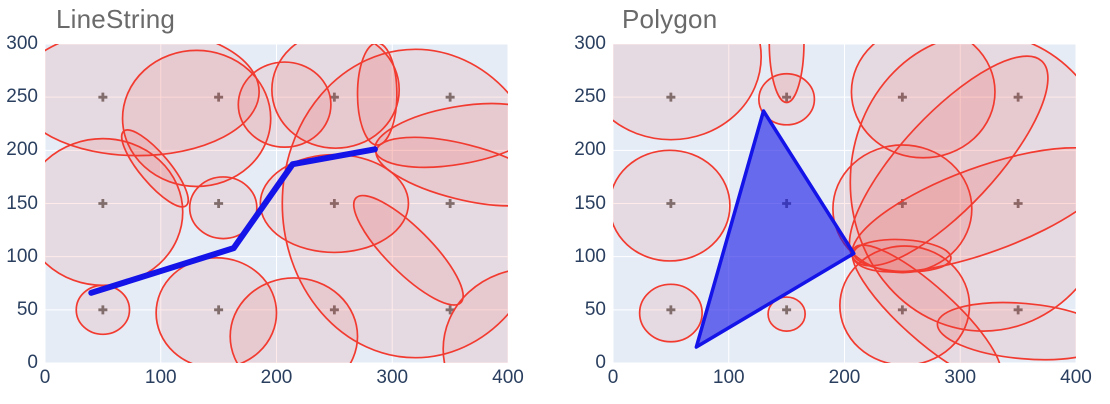  Describe the element at coordinates (670, 19) in the screenshot. I see `subplot-title-polygon: Polygon` at that location.